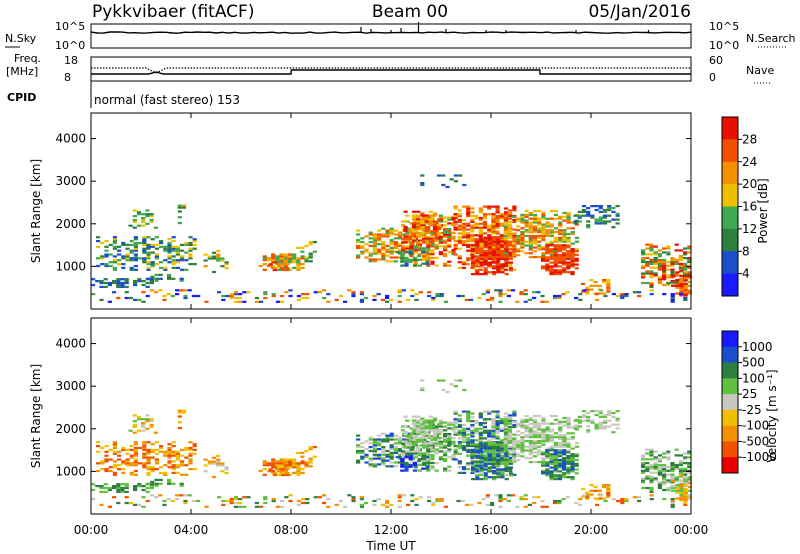 Image resolution: width=800 pixels, height=554 pixels. I want to click on freq-tick-bottom: 8, so click(67, 77).